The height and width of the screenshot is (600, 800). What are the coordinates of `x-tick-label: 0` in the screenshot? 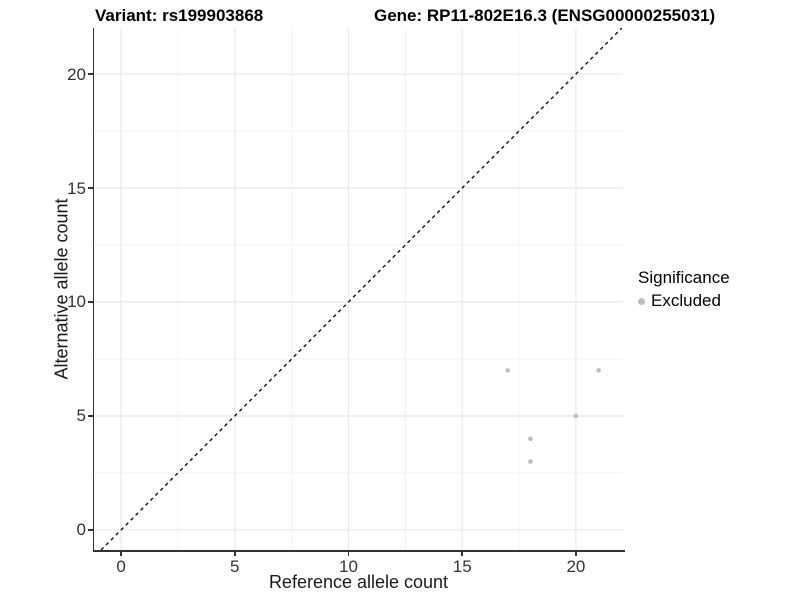 It's located at (121, 566).